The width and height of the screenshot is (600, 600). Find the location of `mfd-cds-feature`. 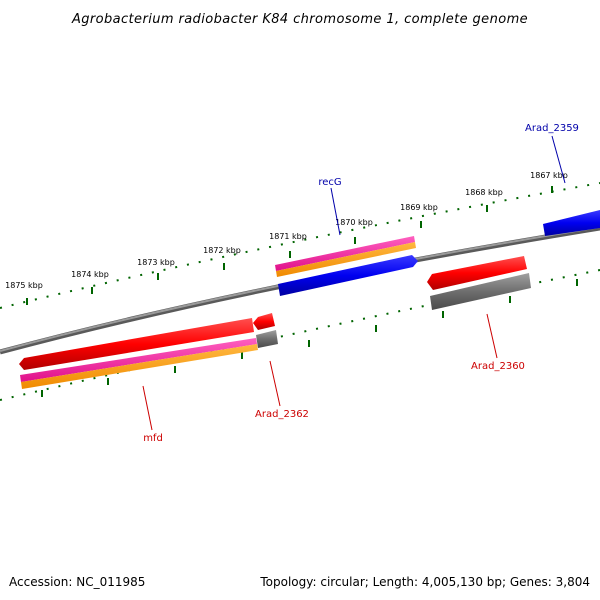

mfd-cds-feature is located at coordinates (136, 344).